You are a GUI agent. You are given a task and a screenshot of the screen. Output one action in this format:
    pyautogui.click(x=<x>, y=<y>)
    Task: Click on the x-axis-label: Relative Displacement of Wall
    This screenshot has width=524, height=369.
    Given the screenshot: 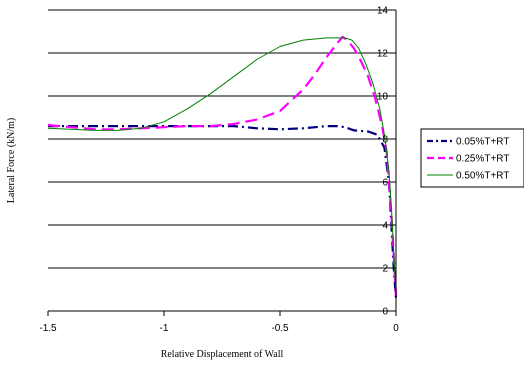 What is the action you would take?
    pyautogui.click(x=222, y=354)
    